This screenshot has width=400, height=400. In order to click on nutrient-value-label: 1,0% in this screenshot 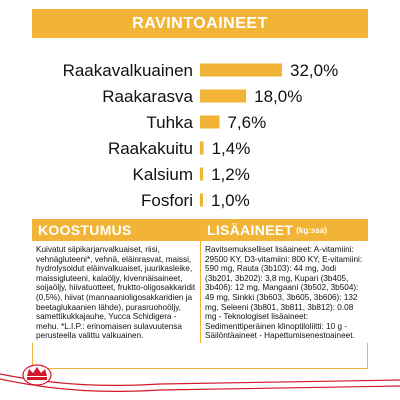, I will do `click(230, 200)`.